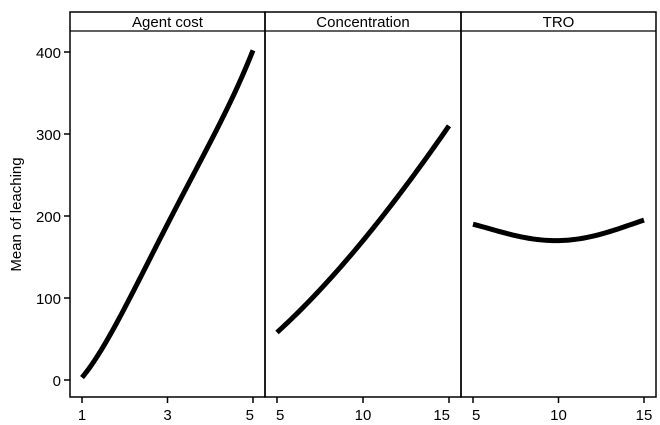 This screenshot has width=660, height=425. I want to click on y-axis-label: Mean of leaching, so click(16, 214).